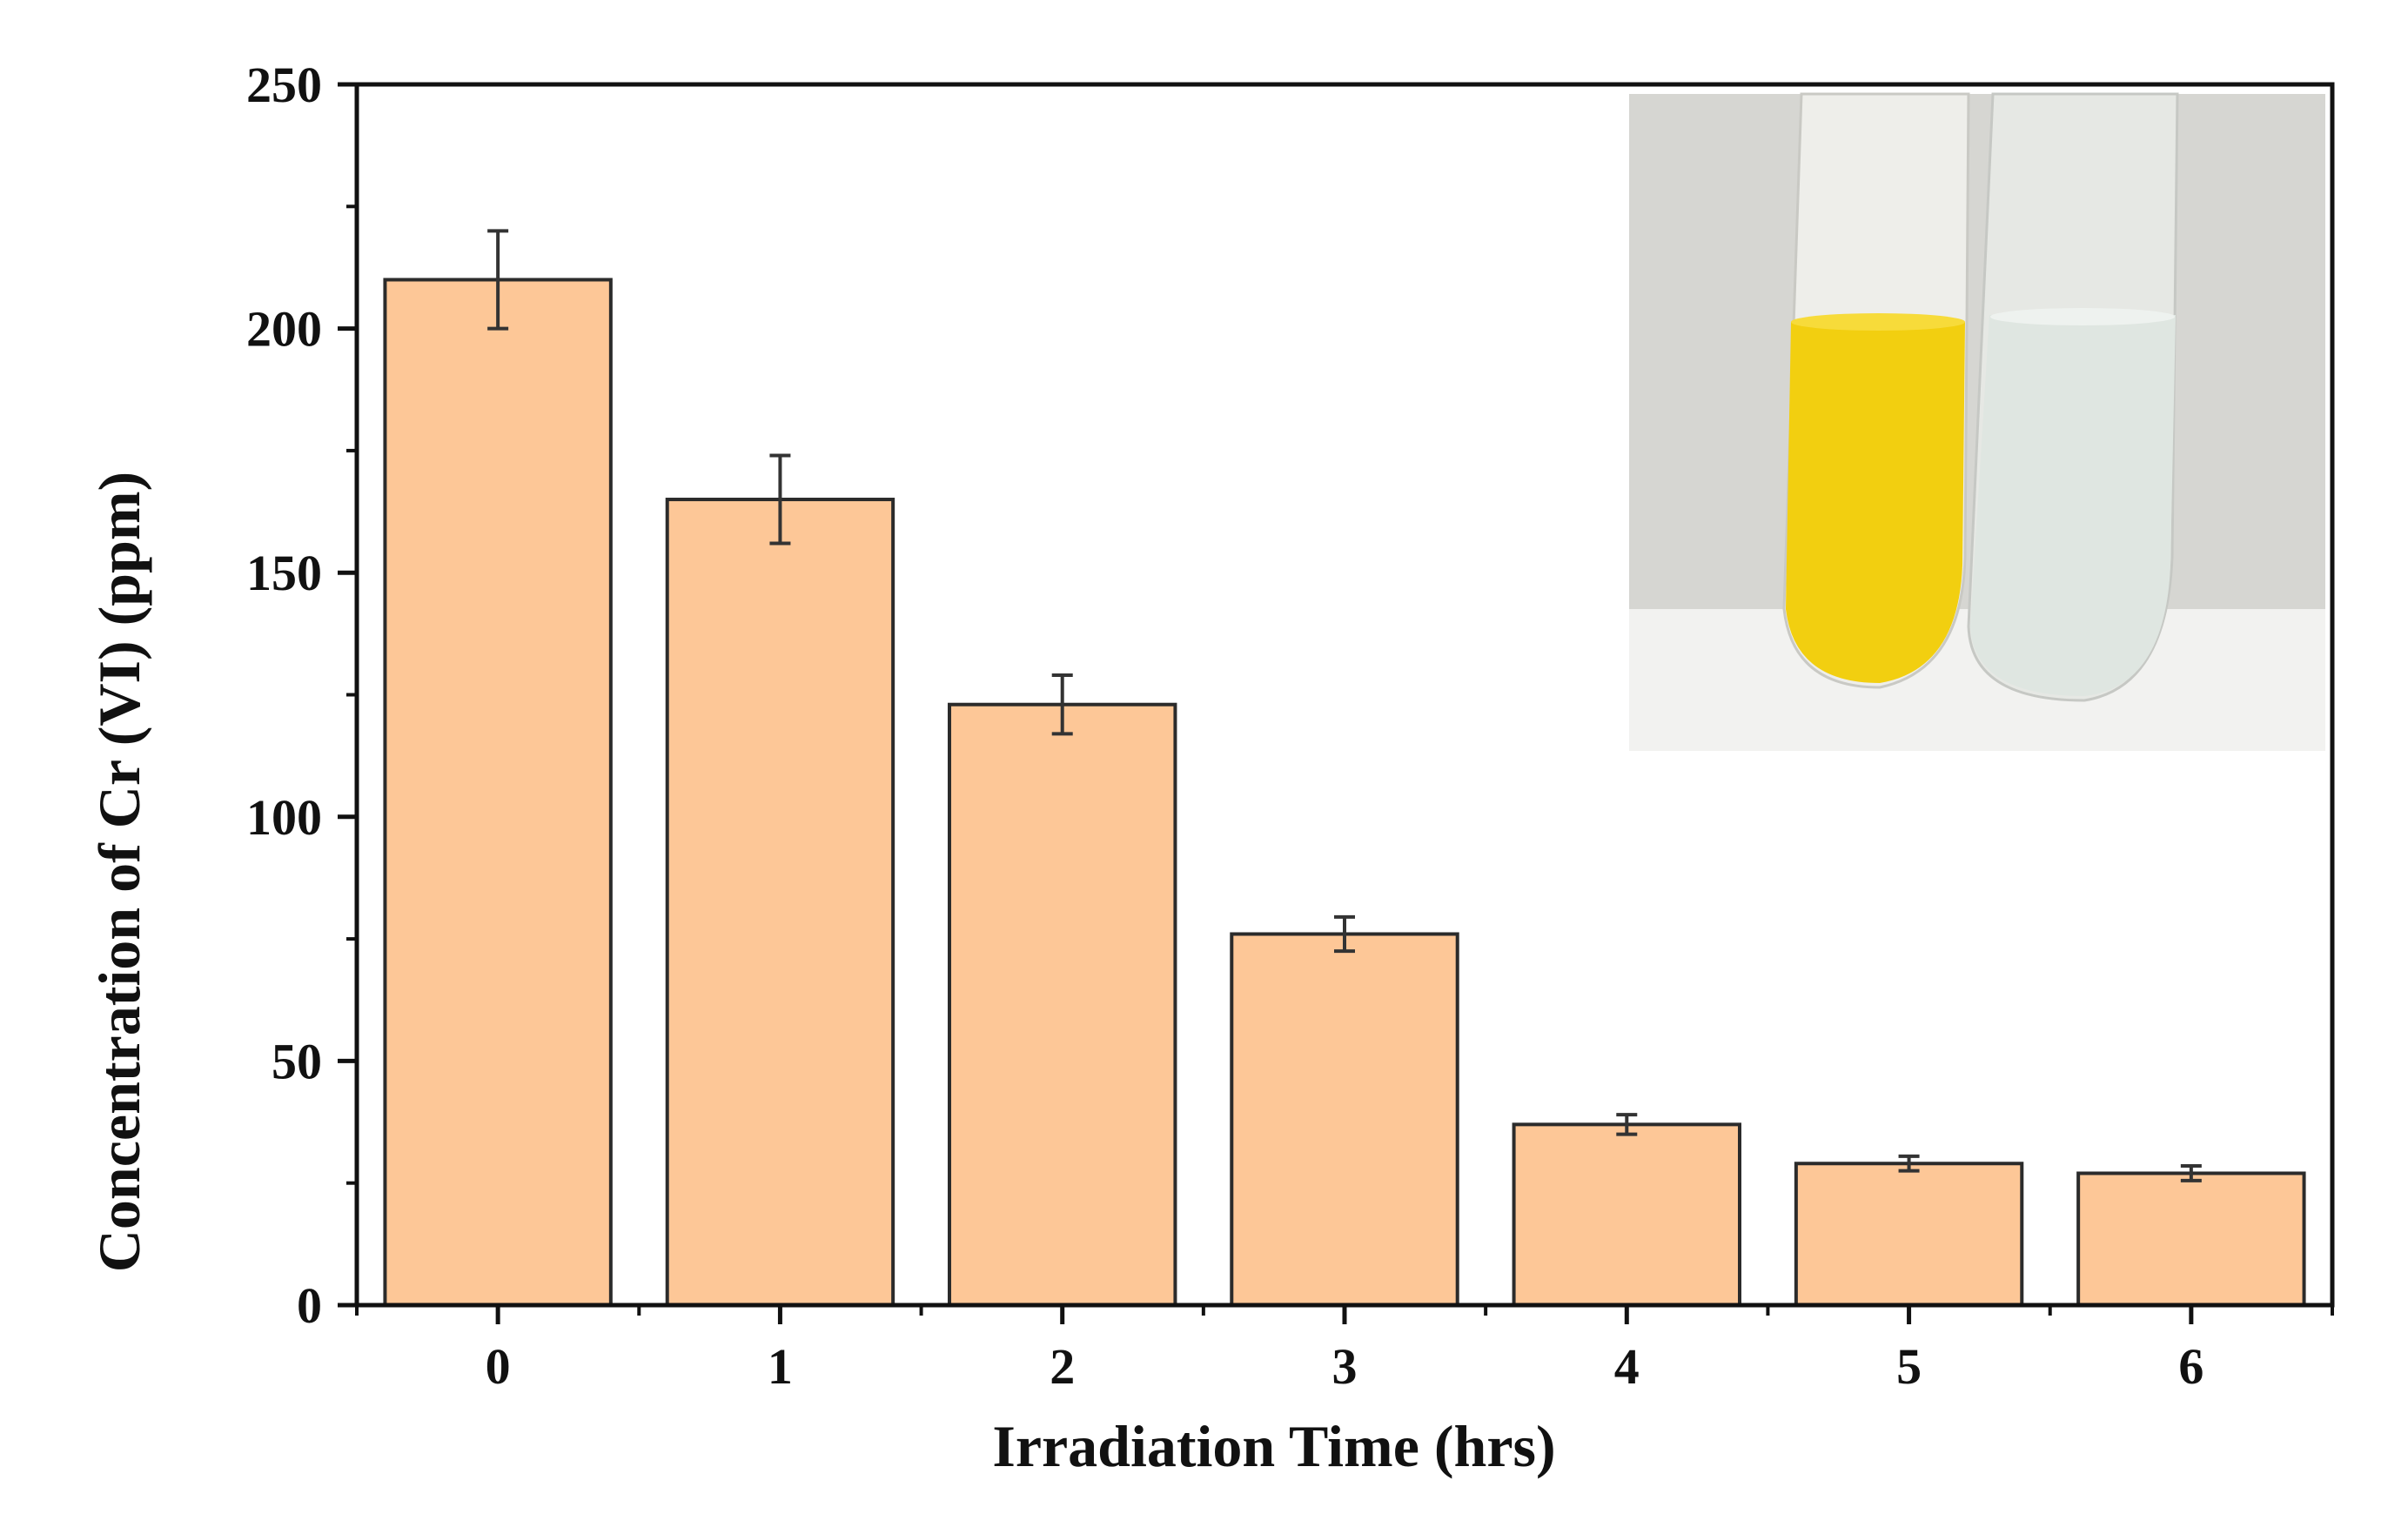 The width and height of the screenshot is (2408, 1527). Describe the element at coordinates (284, 85) in the screenshot. I see `y-tick-label-250: 250` at that location.